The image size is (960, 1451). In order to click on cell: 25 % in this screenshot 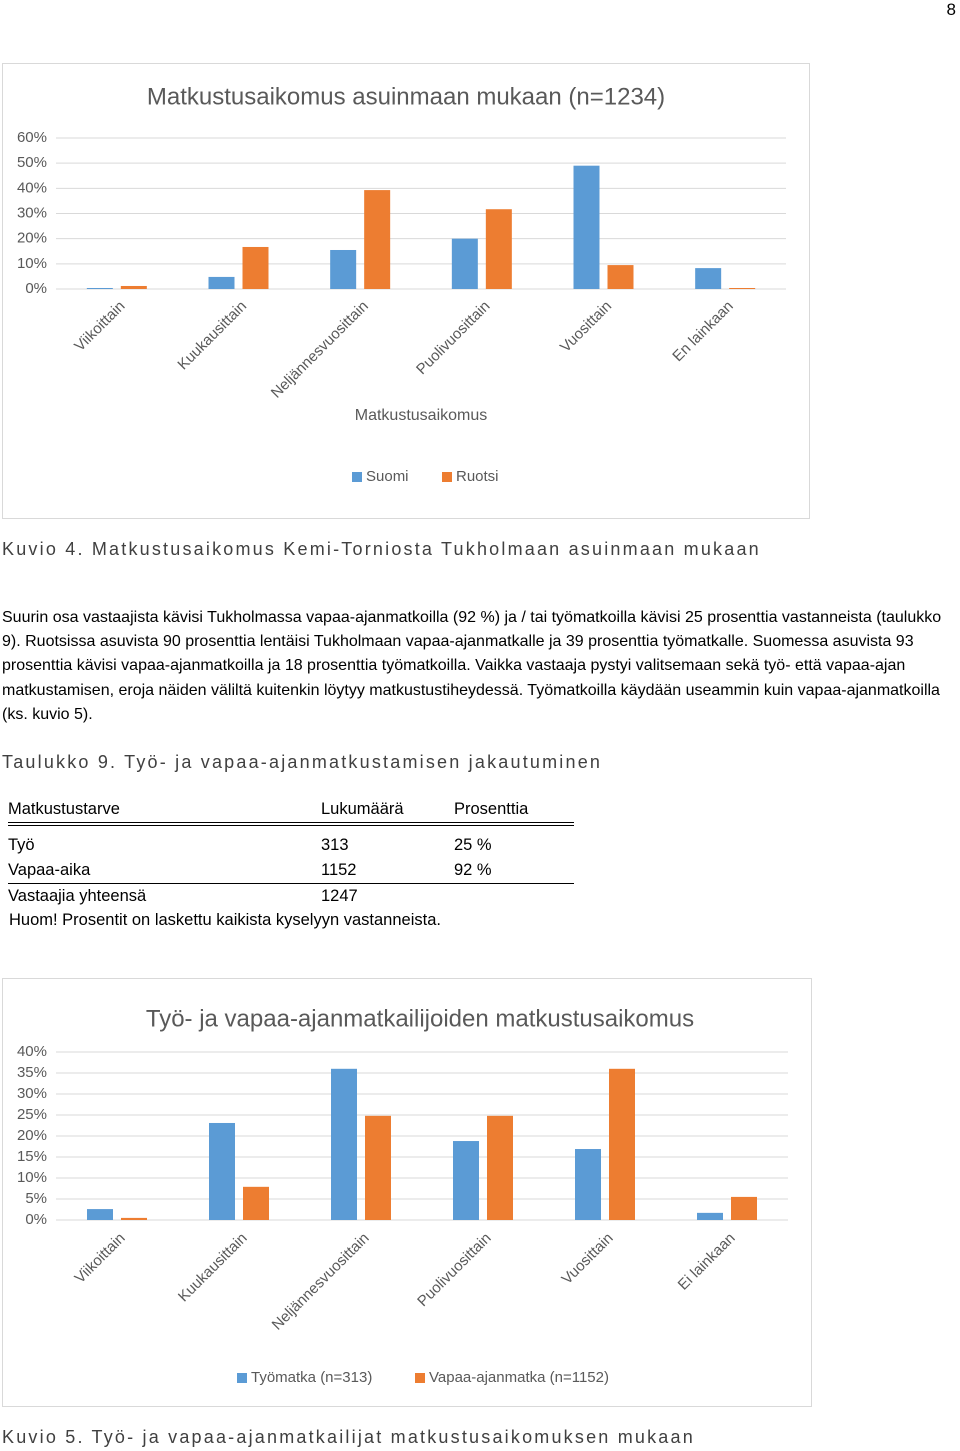, I will do `click(473, 845)`.